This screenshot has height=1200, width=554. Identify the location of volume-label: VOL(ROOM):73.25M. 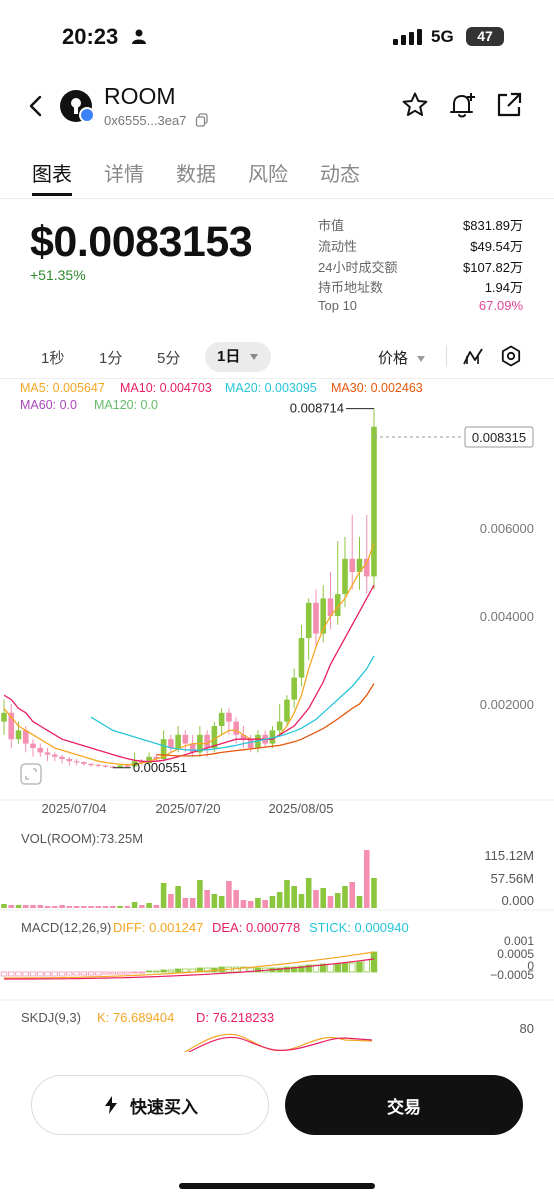
(82, 838).